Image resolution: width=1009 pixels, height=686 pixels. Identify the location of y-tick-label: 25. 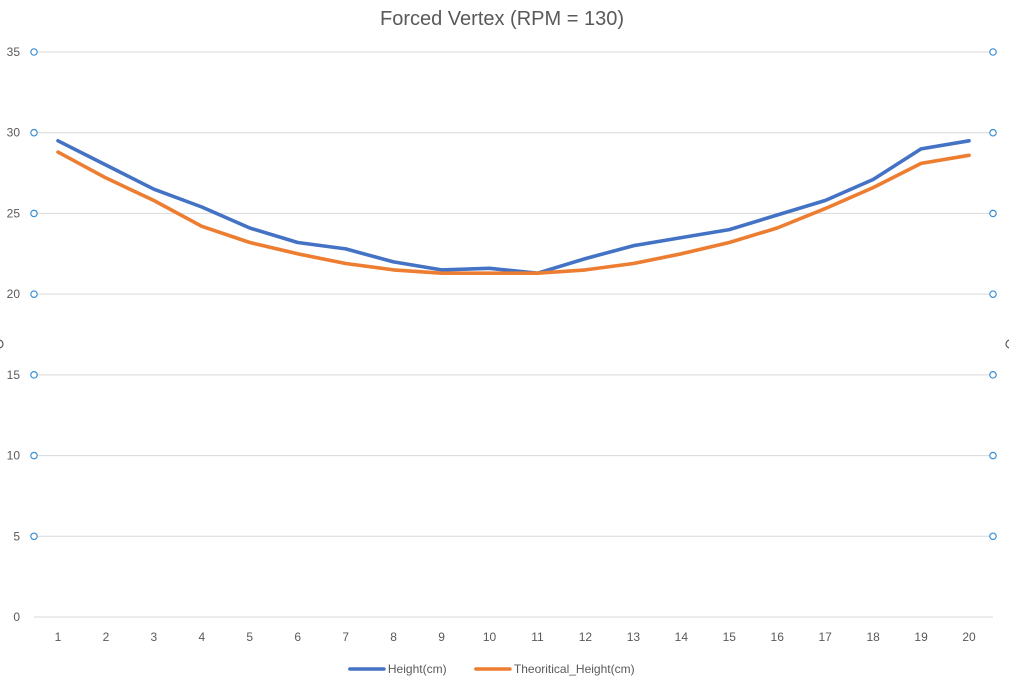
(14, 213).